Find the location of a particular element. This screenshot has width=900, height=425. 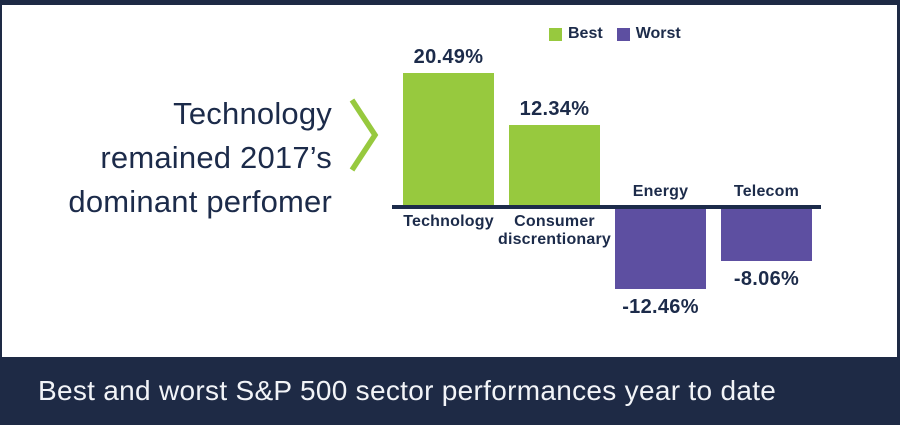

bar-category-label-energy: Energy is located at coordinates (660, 191).